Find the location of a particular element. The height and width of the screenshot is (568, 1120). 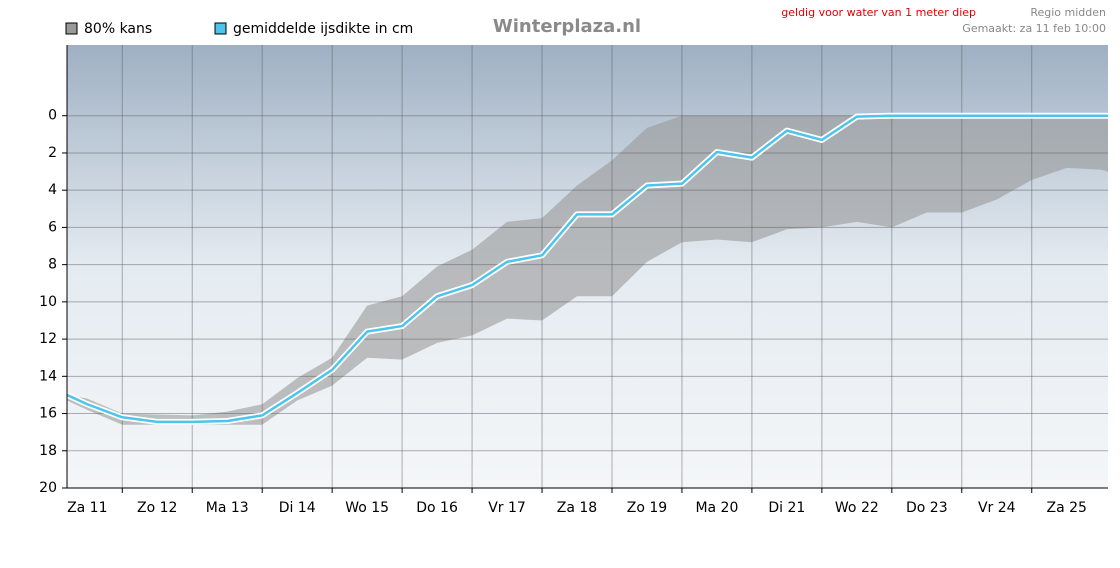

chart-title: Winterplaza.nl is located at coordinates (567, 26).